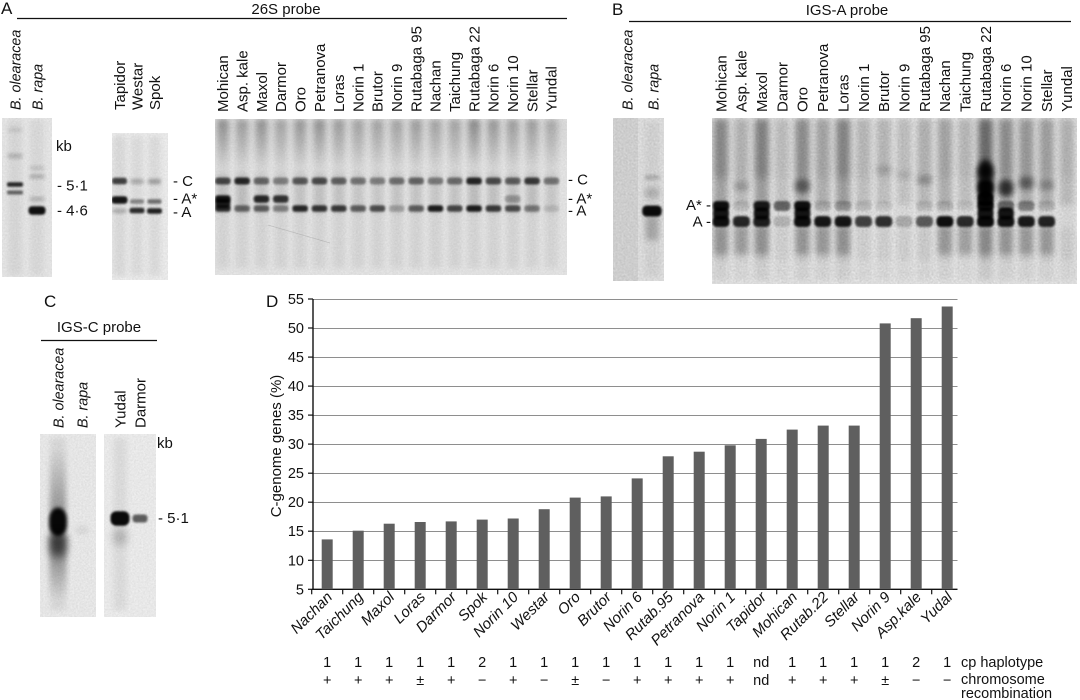  Describe the element at coordinates (72, 211) in the screenshot. I see `svg-text: - 4·6` at that location.